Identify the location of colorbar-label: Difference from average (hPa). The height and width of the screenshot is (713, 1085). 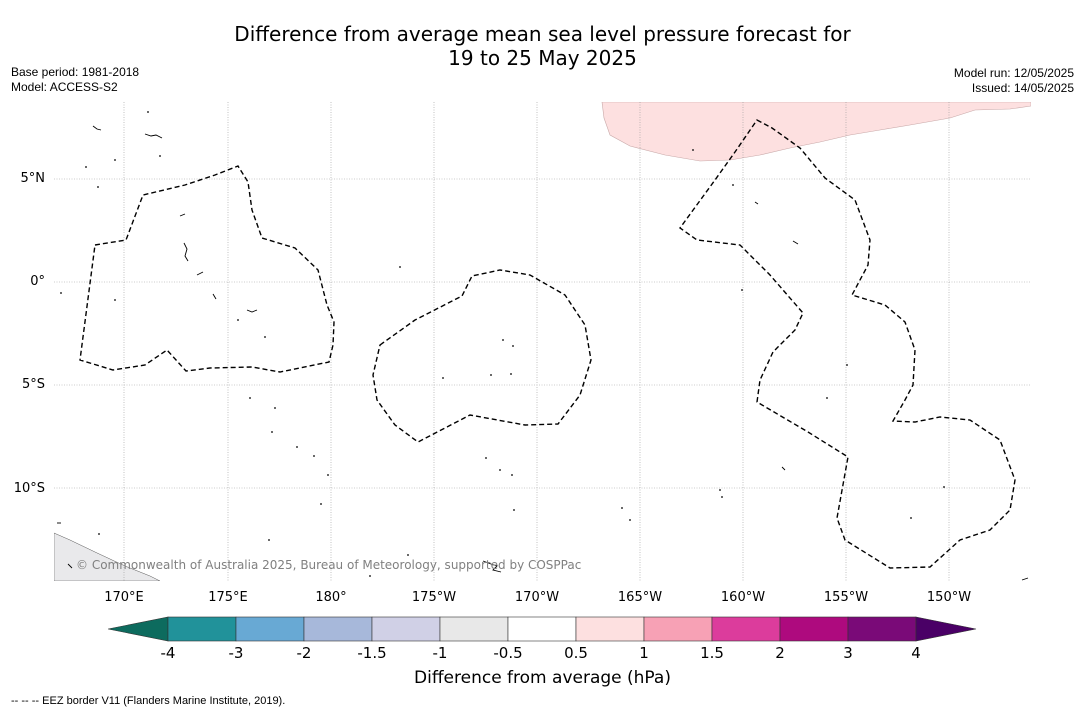
(542, 678).